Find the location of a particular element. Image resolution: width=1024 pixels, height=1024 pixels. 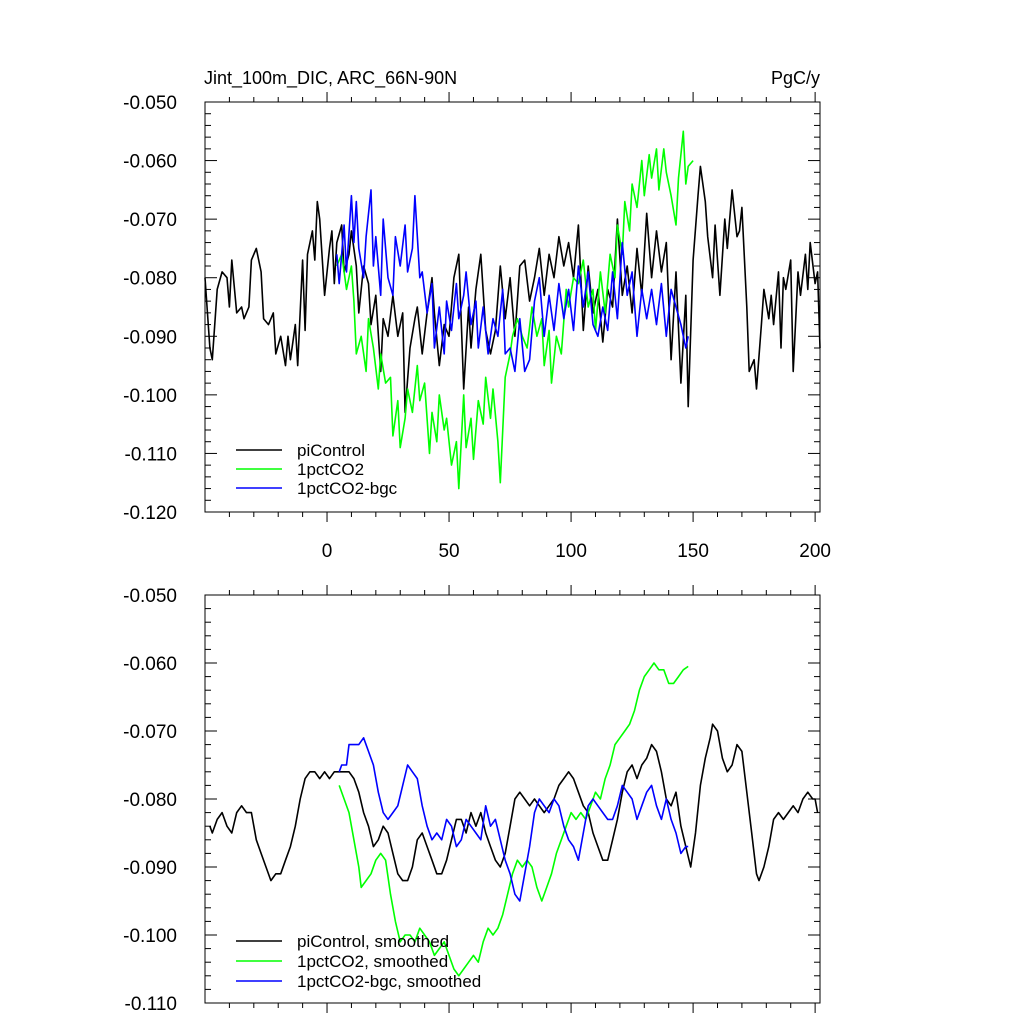

legend-label: piControl is located at coordinates (331, 450).